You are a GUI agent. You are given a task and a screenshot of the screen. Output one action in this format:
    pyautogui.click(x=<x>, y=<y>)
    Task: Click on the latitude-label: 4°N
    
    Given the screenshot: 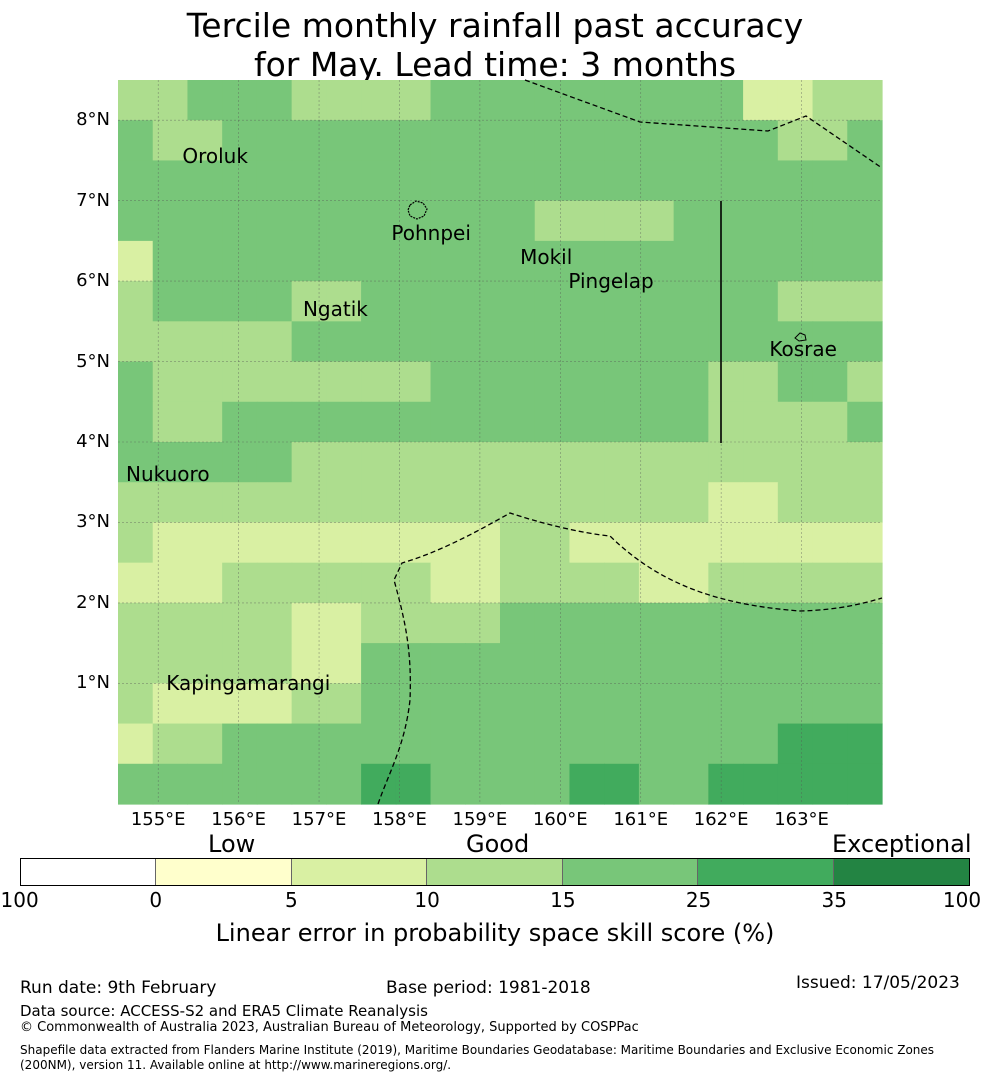 What is the action you would take?
    pyautogui.click(x=93, y=441)
    